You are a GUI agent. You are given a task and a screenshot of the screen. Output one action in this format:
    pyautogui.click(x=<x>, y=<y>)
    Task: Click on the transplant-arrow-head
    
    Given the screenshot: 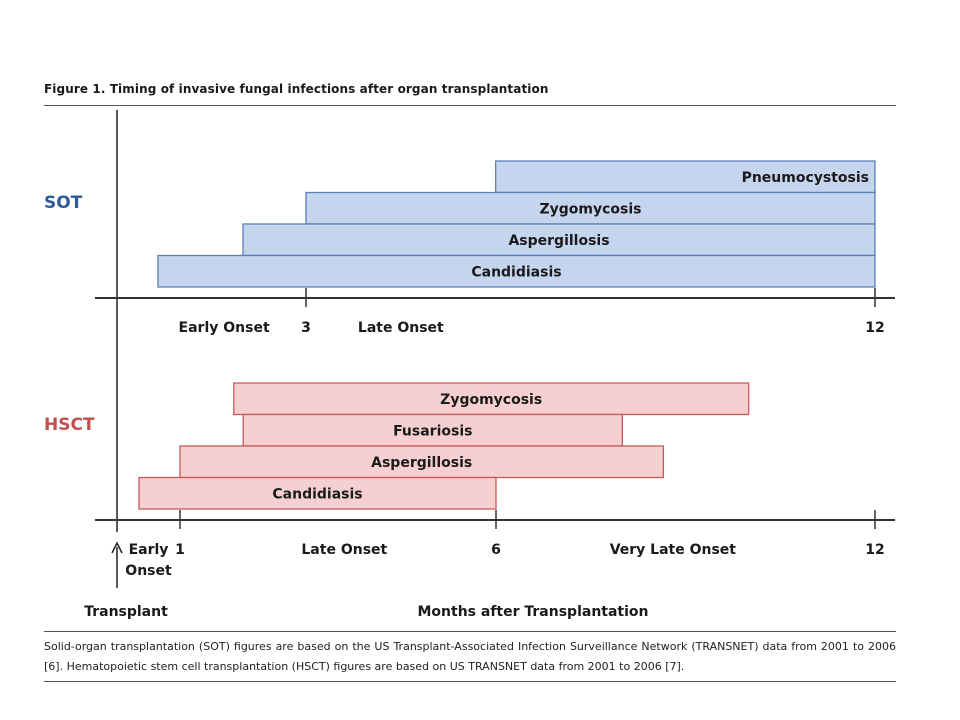 What is the action you would take?
    pyautogui.click(x=117, y=547)
    